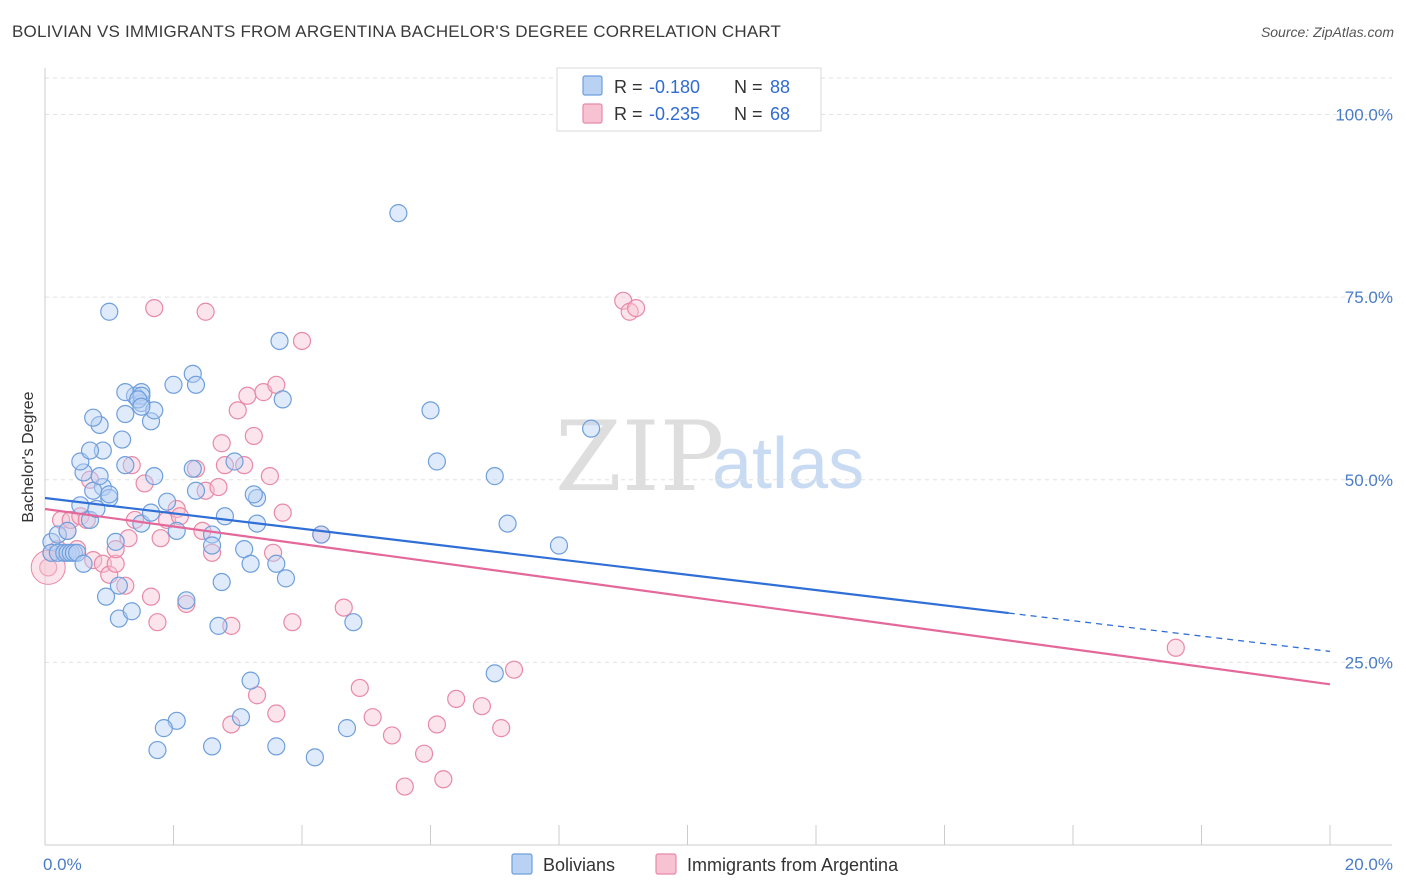  Describe the element at coordinates (780, 87) in the screenshot. I see `legend-n-value-1: 88` at that location.